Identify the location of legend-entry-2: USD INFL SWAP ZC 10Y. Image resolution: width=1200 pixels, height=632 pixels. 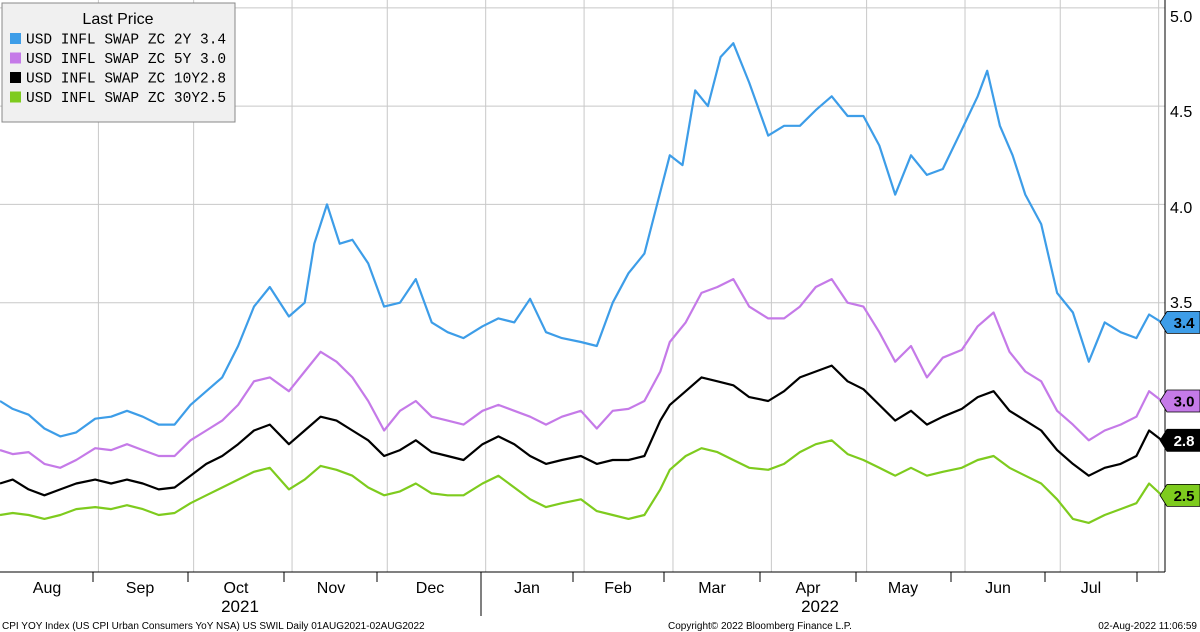
(113, 80).